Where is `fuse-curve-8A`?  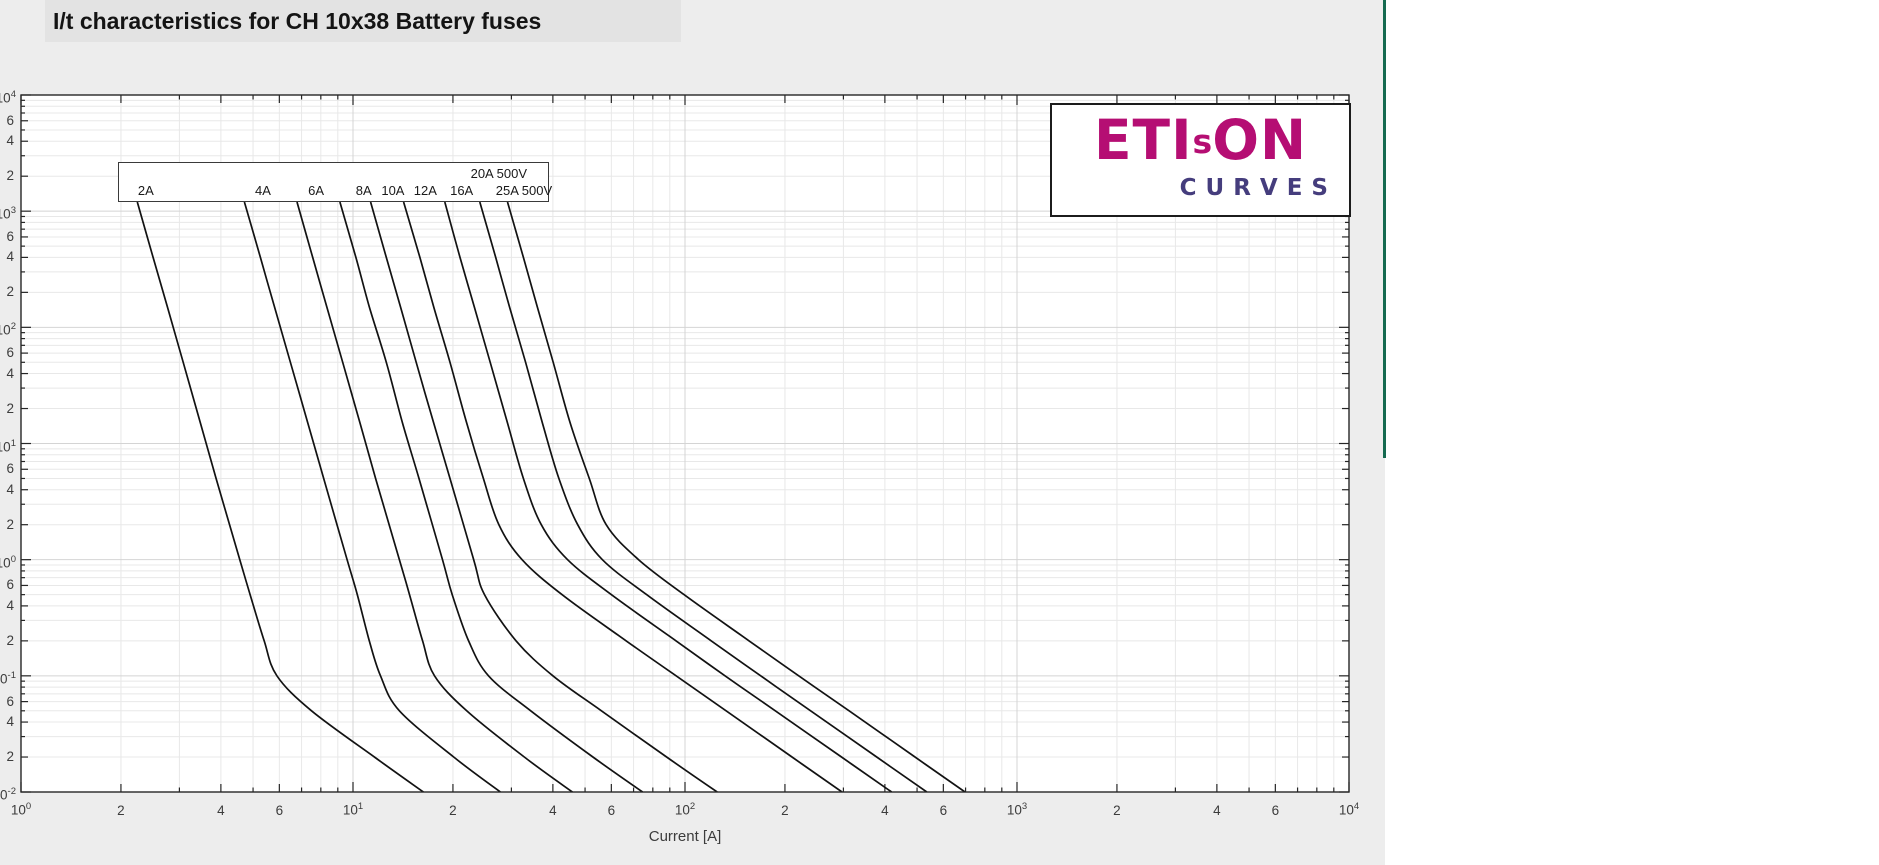 fuse-curve-8A is located at coordinates (491, 496).